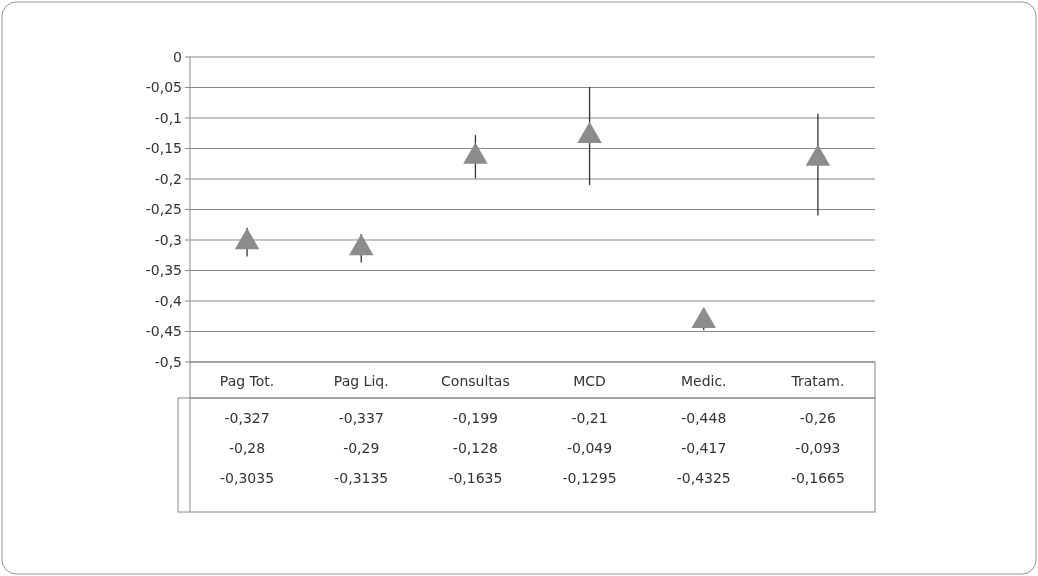 The height and width of the screenshot is (576, 1038). What do you see at coordinates (703, 380) in the screenshot?
I see `x-tick-label: Medic.` at bounding box center [703, 380].